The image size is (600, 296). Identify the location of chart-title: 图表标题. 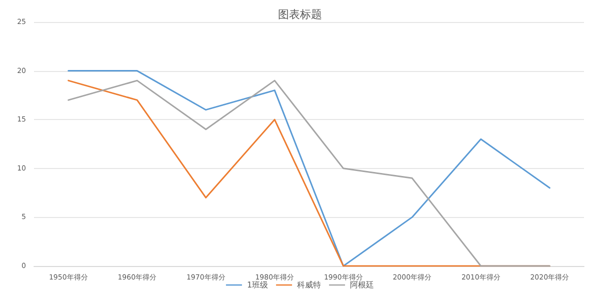
(300, 14).